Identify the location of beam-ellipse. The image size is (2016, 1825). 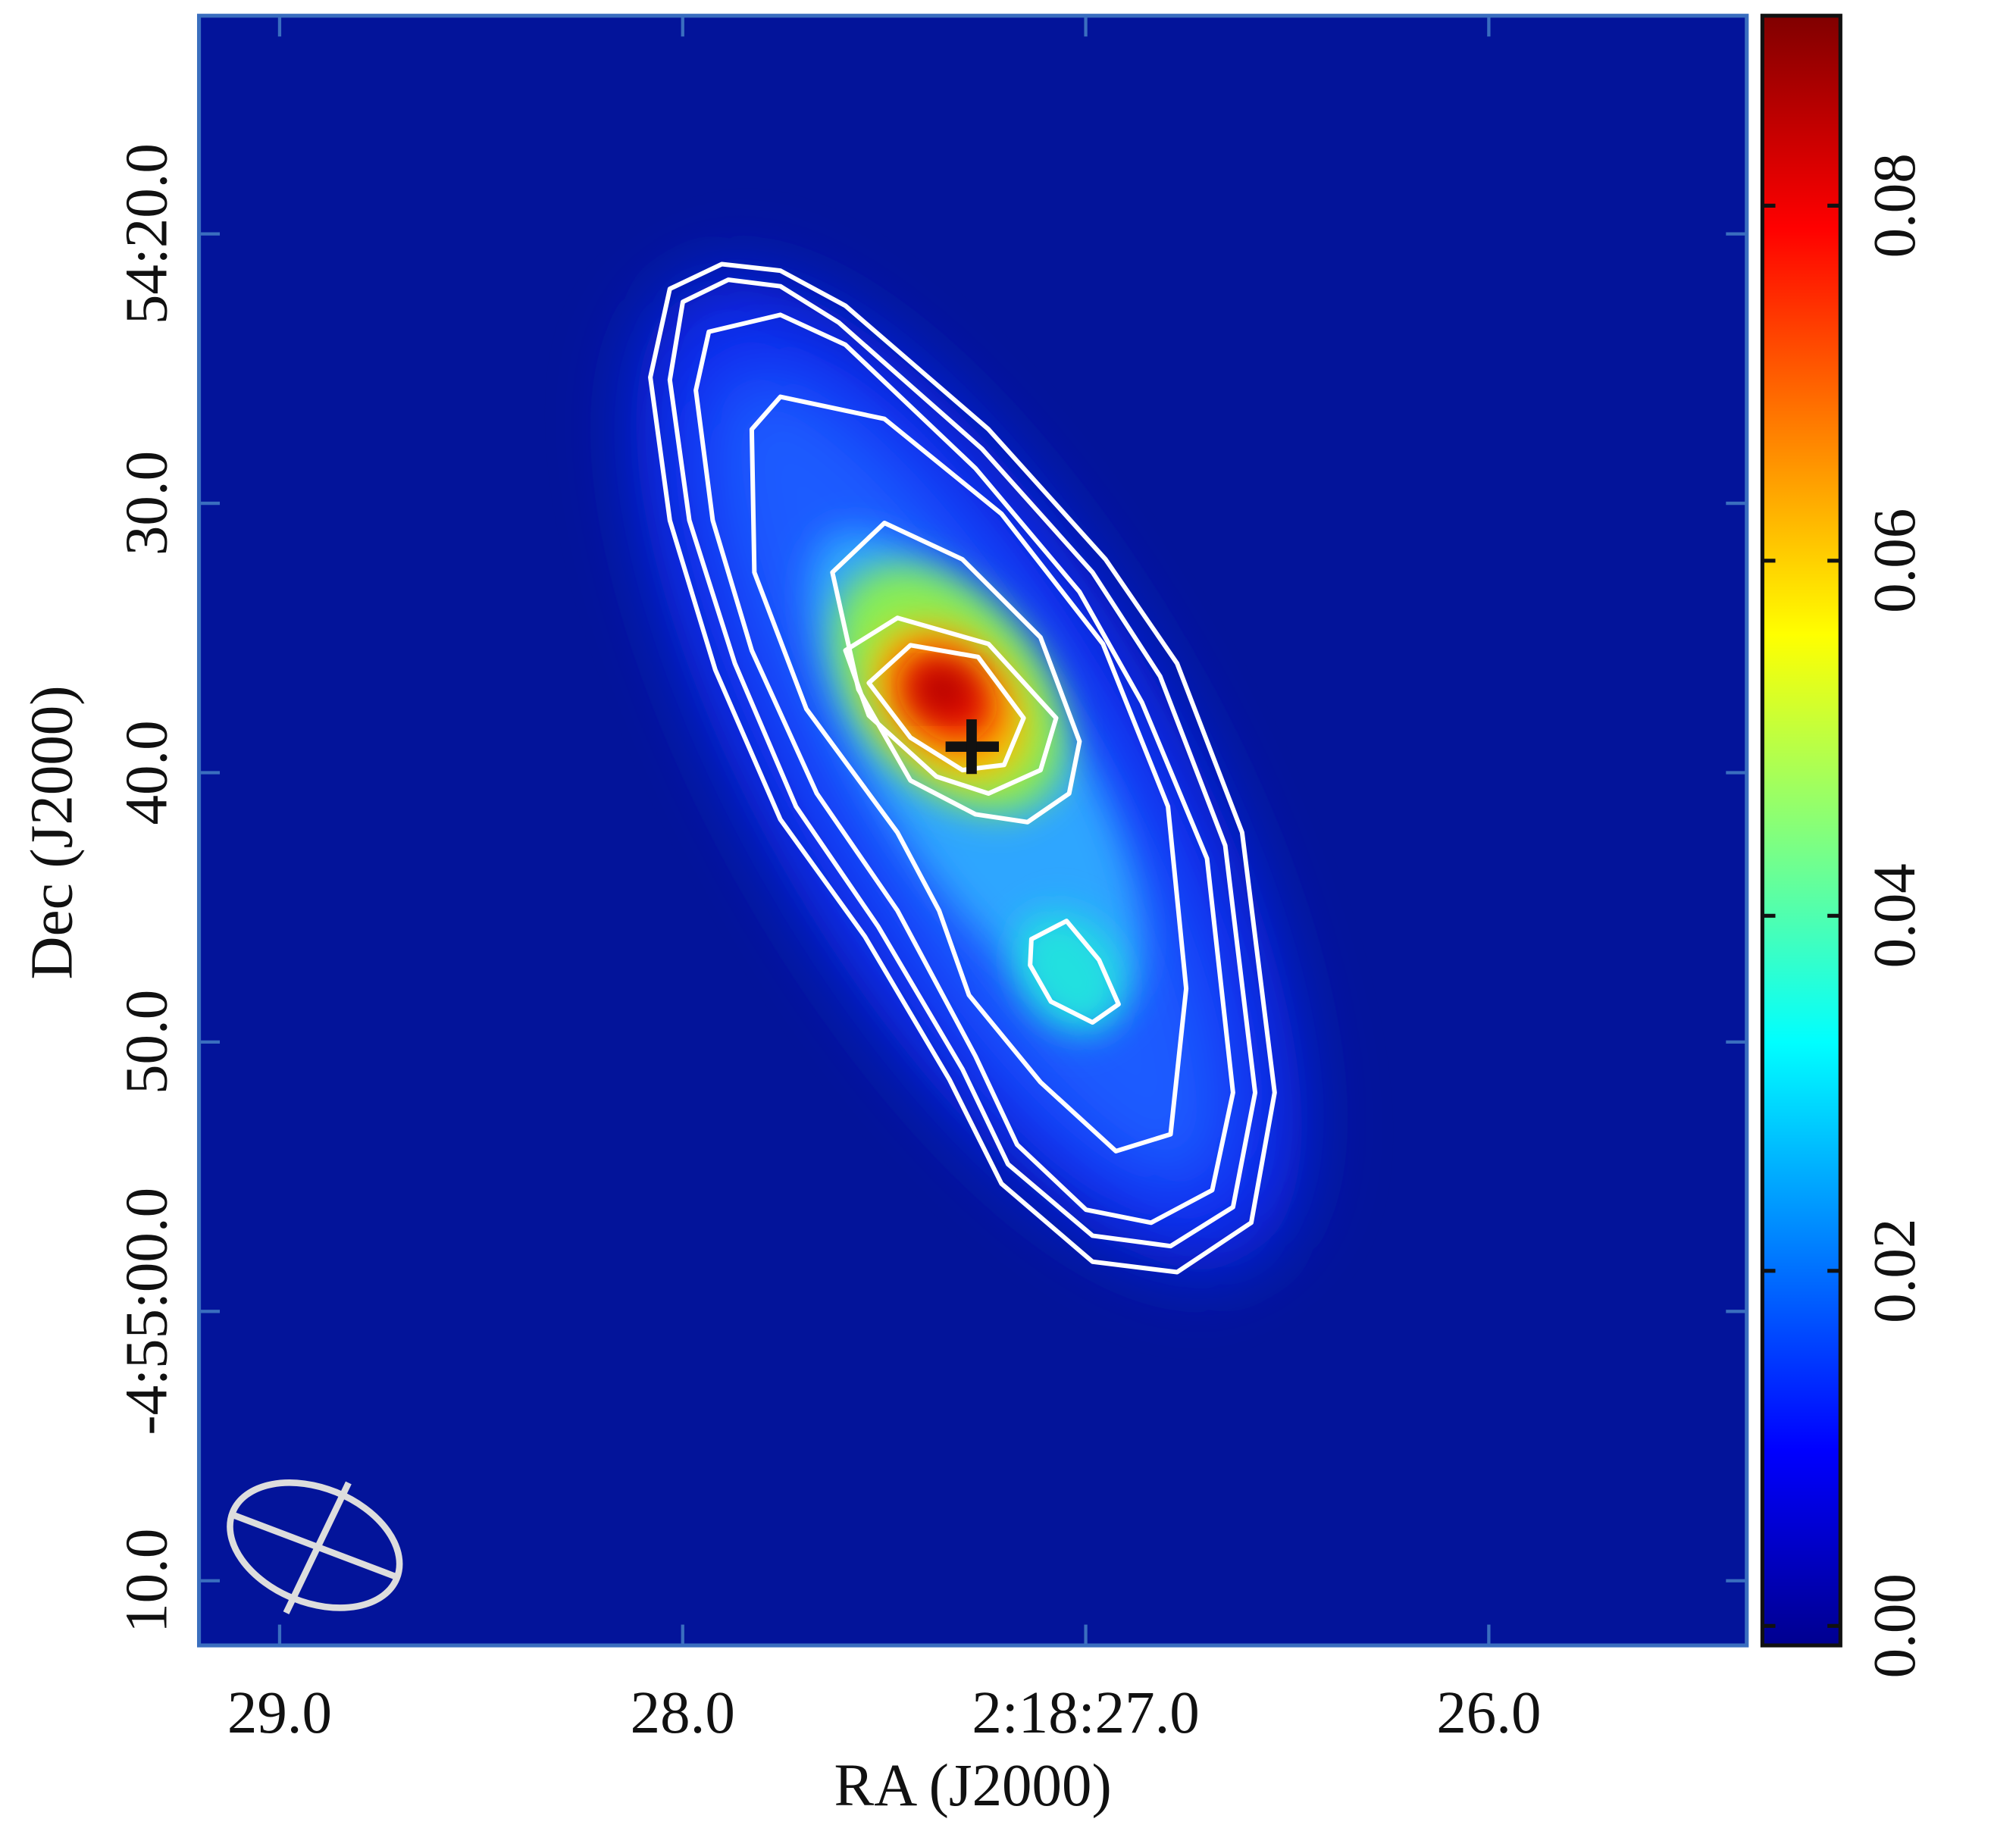
(315, 1546).